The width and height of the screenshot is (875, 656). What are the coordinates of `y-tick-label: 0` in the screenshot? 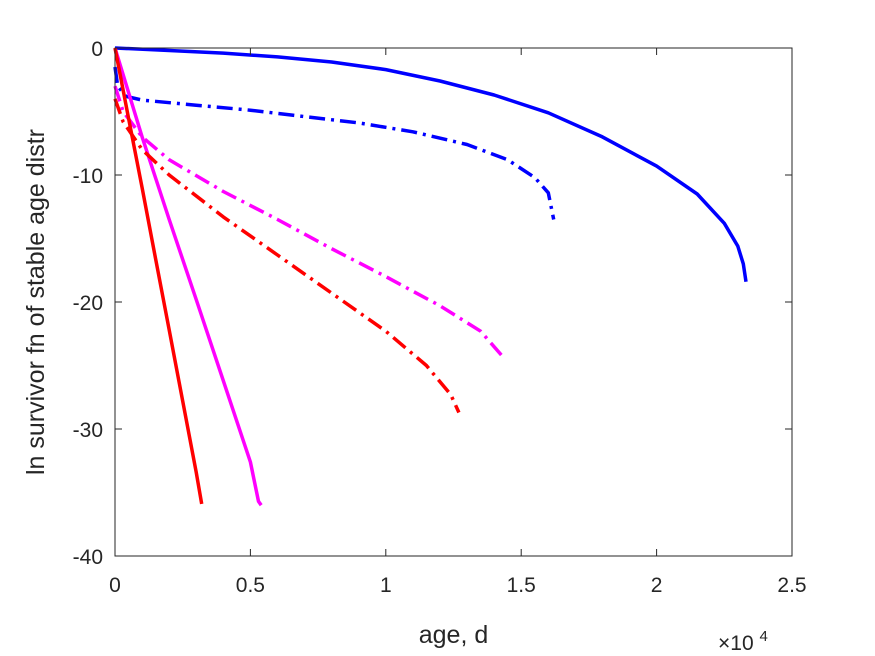 It's located at (97, 49).